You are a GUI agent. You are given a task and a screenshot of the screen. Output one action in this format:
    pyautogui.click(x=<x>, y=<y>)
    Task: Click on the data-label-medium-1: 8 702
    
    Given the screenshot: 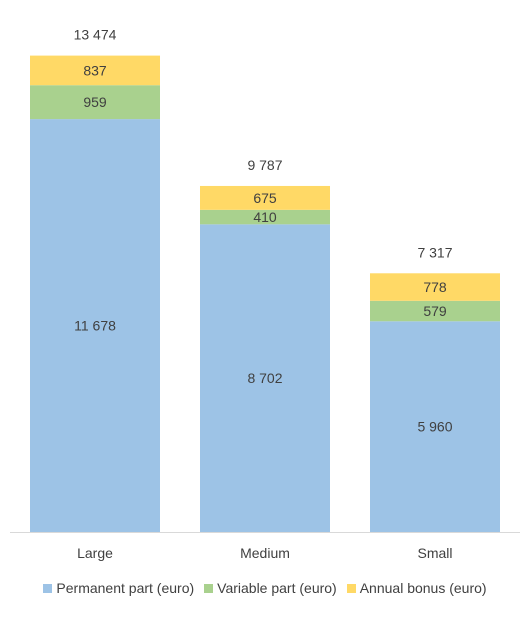 What is the action you would take?
    pyautogui.click(x=264, y=378)
    